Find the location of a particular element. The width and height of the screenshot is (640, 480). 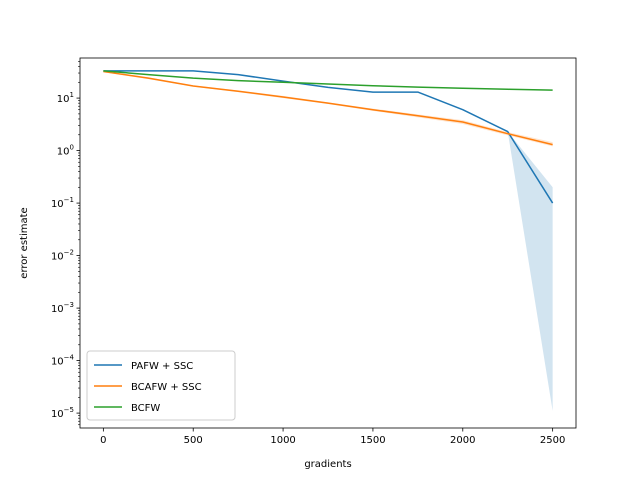

legend-box is located at coordinates (161, 385).